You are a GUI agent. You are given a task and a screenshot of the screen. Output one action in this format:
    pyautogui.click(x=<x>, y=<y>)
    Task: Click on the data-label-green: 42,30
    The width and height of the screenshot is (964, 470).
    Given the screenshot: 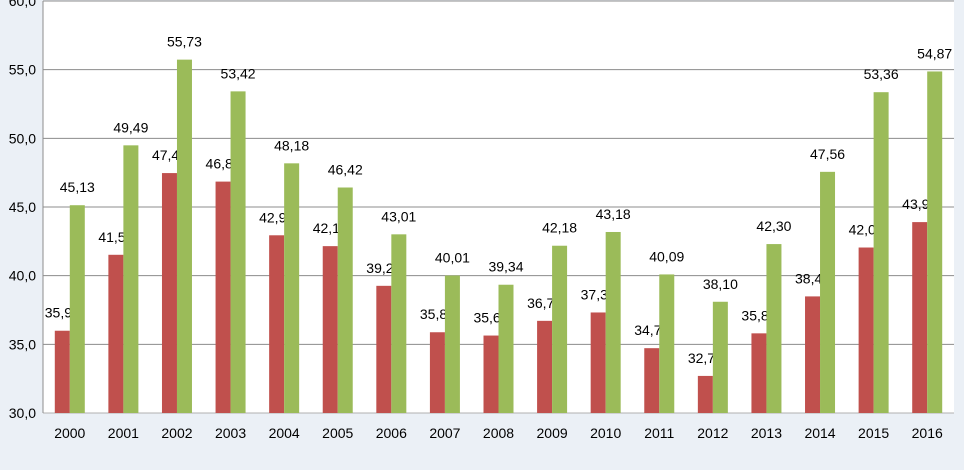 What is the action you would take?
    pyautogui.click(x=773, y=226)
    